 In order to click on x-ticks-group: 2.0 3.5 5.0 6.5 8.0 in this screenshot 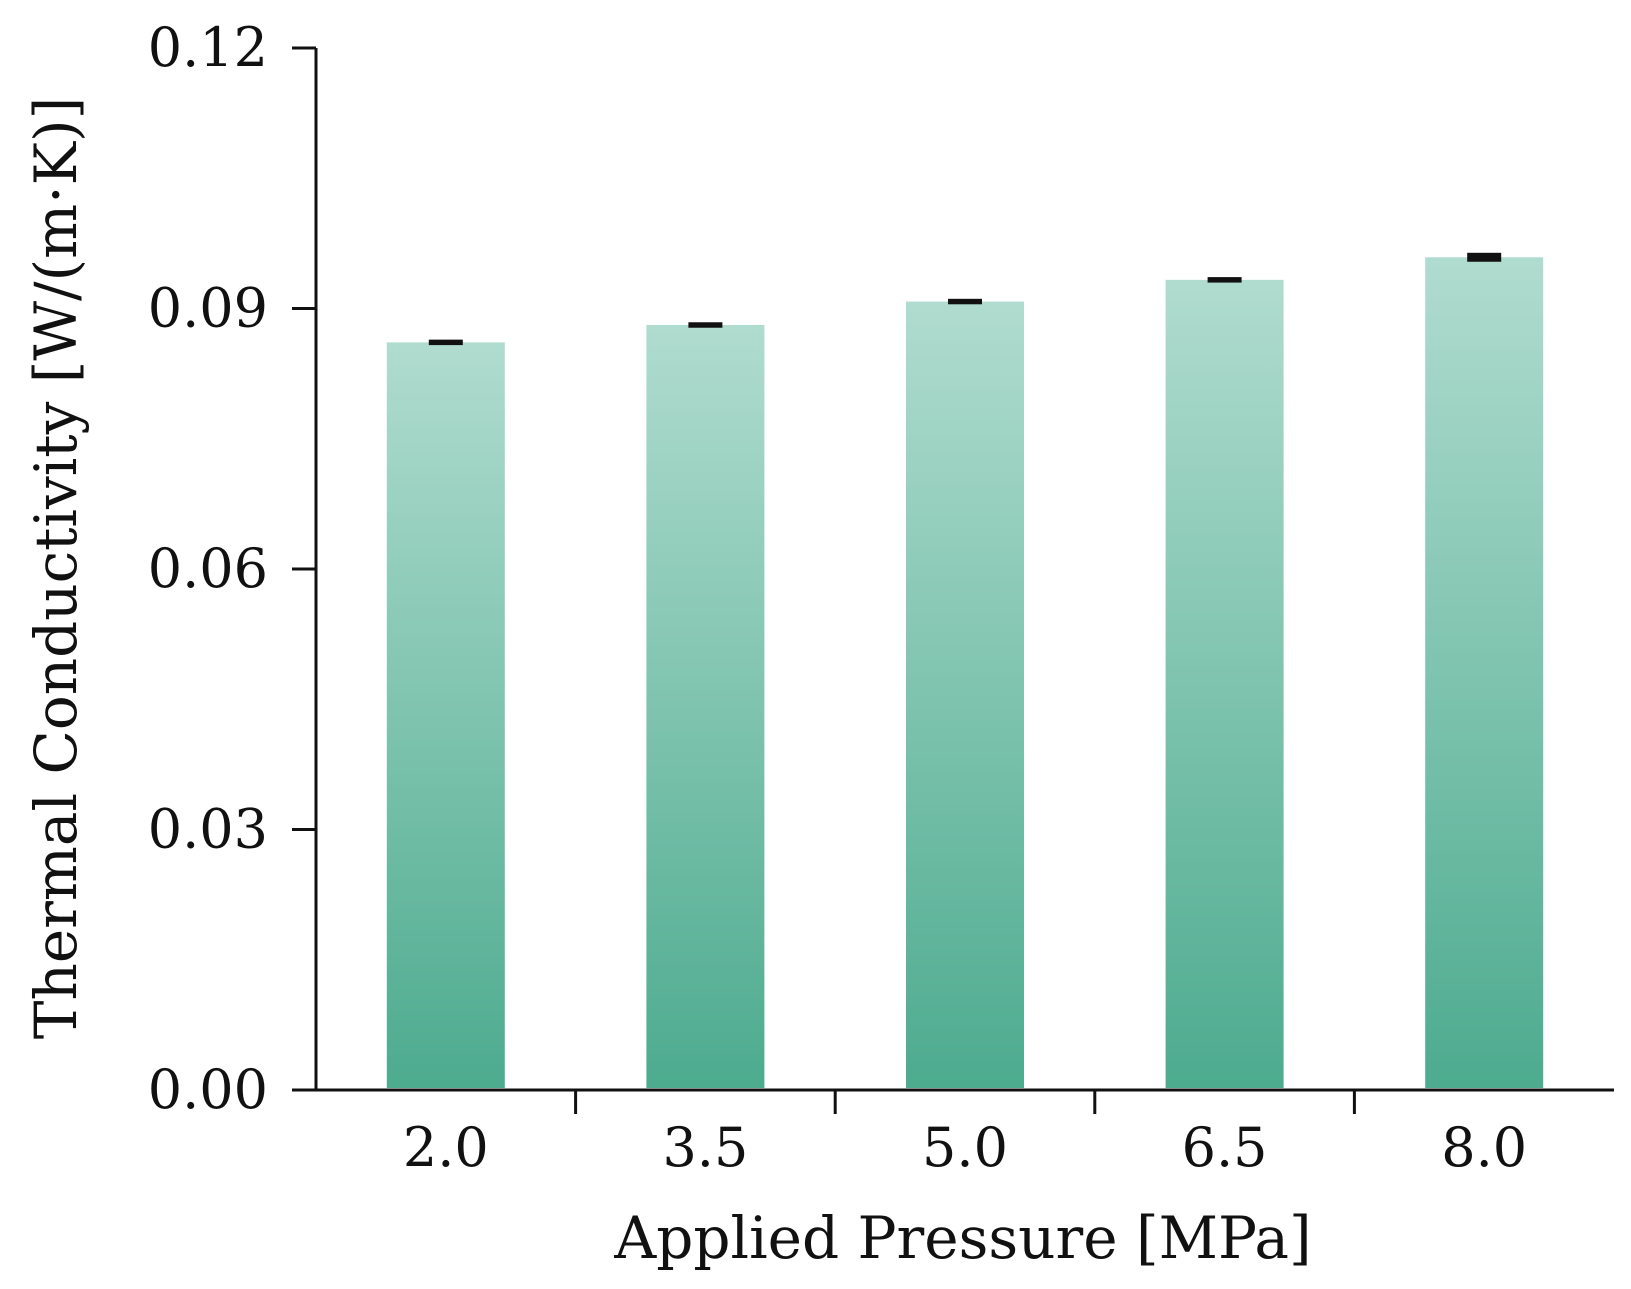, I will do `click(965, 1134)`.